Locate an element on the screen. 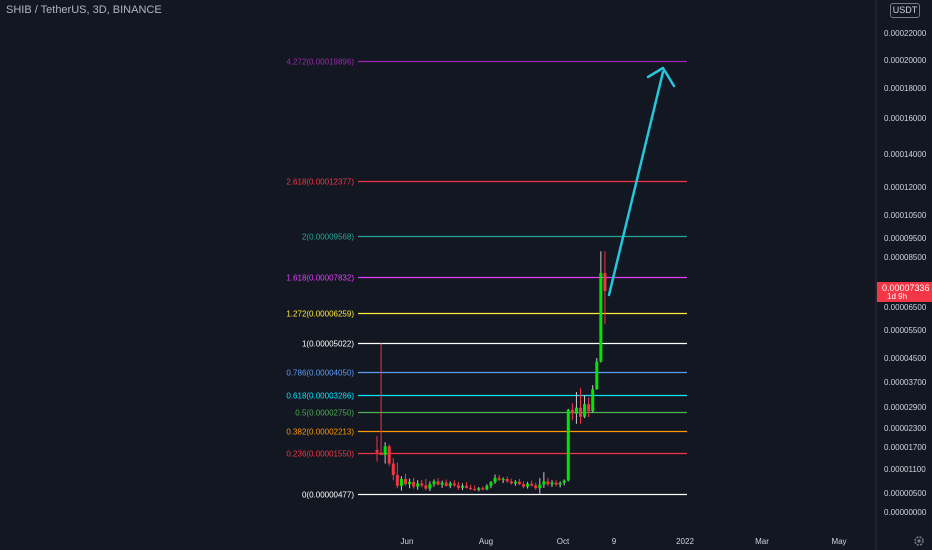  time-tick-label: Jun is located at coordinates (407, 541).